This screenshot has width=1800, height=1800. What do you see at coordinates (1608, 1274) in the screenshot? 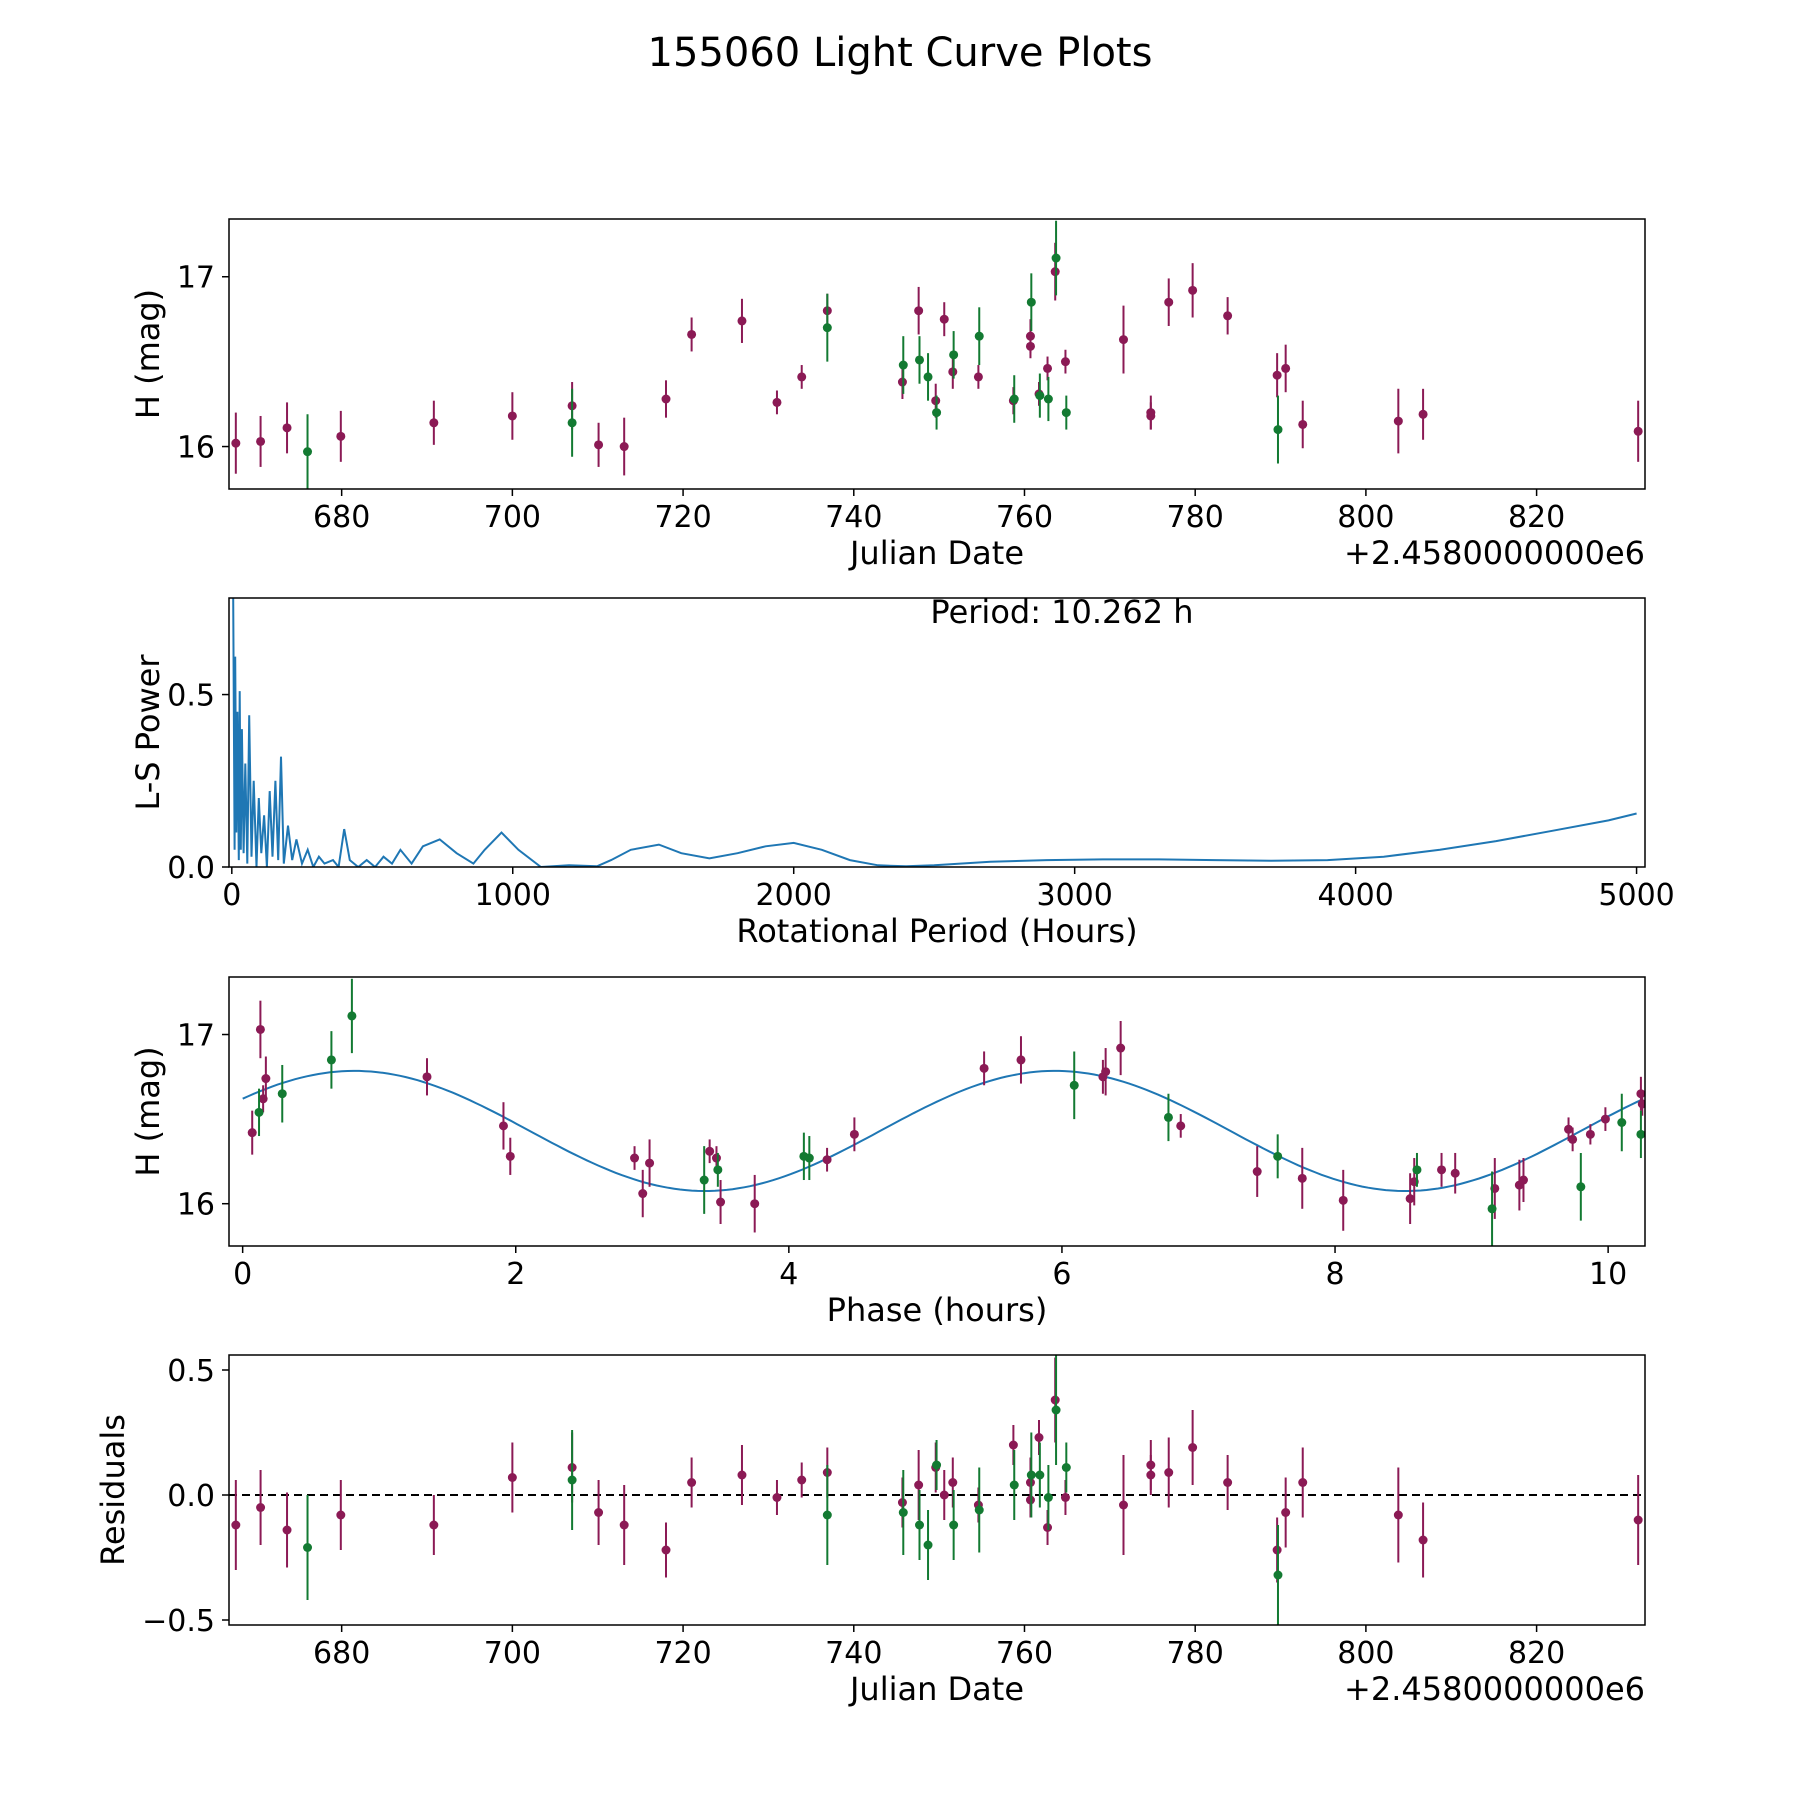
I see `x-tick-label: 10` at bounding box center [1608, 1274].